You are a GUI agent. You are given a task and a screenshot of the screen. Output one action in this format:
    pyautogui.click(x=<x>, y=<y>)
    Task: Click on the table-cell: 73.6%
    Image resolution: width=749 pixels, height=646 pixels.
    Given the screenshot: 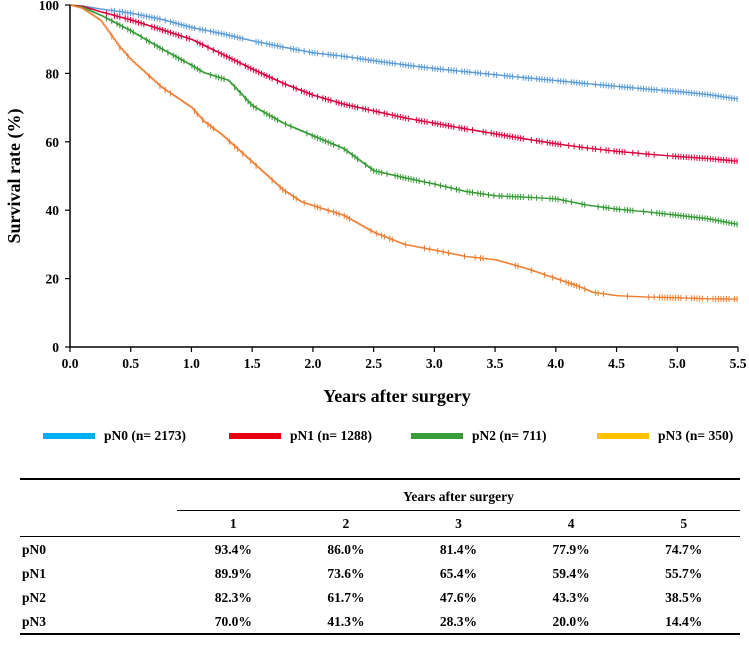 What is the action you would take?
    pyautogui.click(x=346, y=573)
    